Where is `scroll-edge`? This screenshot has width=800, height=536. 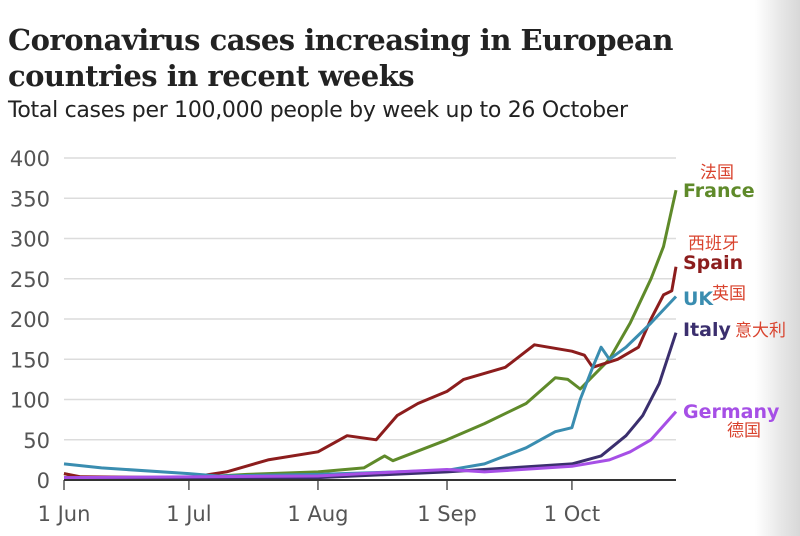
scroll-edge is located at coordinates (777, 268).